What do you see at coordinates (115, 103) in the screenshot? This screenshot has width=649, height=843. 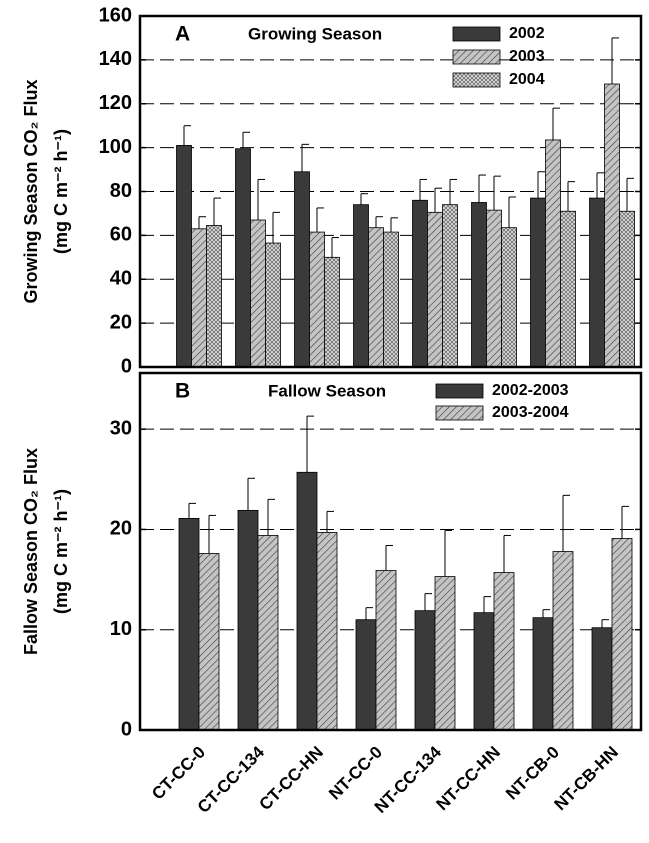 I see `y-tick-label: 120` at bounding box center [115, 103].